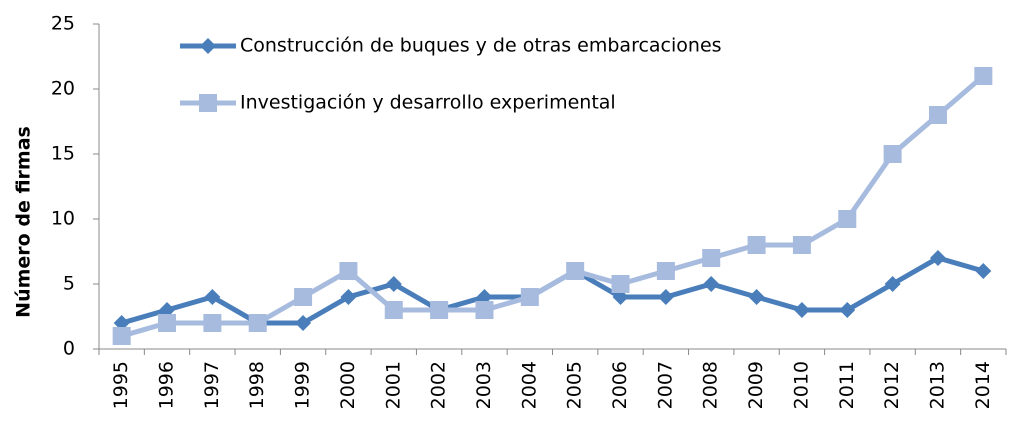 This screenshot has height=421, width=1009. I want to click on x-tick-label: 2005, so click(575, 385).